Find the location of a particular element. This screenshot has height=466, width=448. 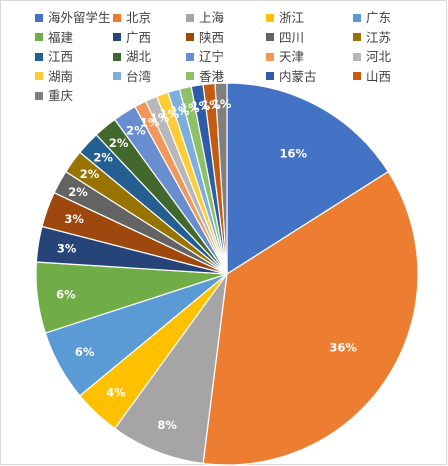

legend-label: 广西 is located at coordinates (139, 37).